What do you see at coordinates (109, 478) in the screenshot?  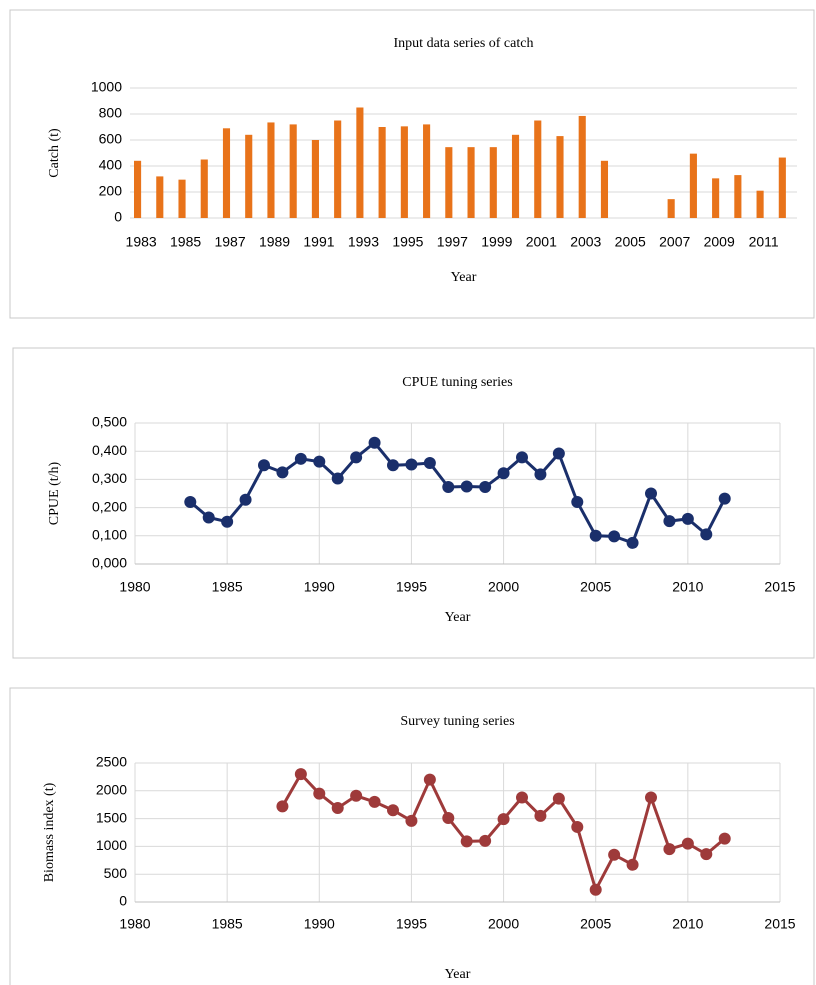 I see `y-tick-label: 0,300` at bounding box center [109, 478].